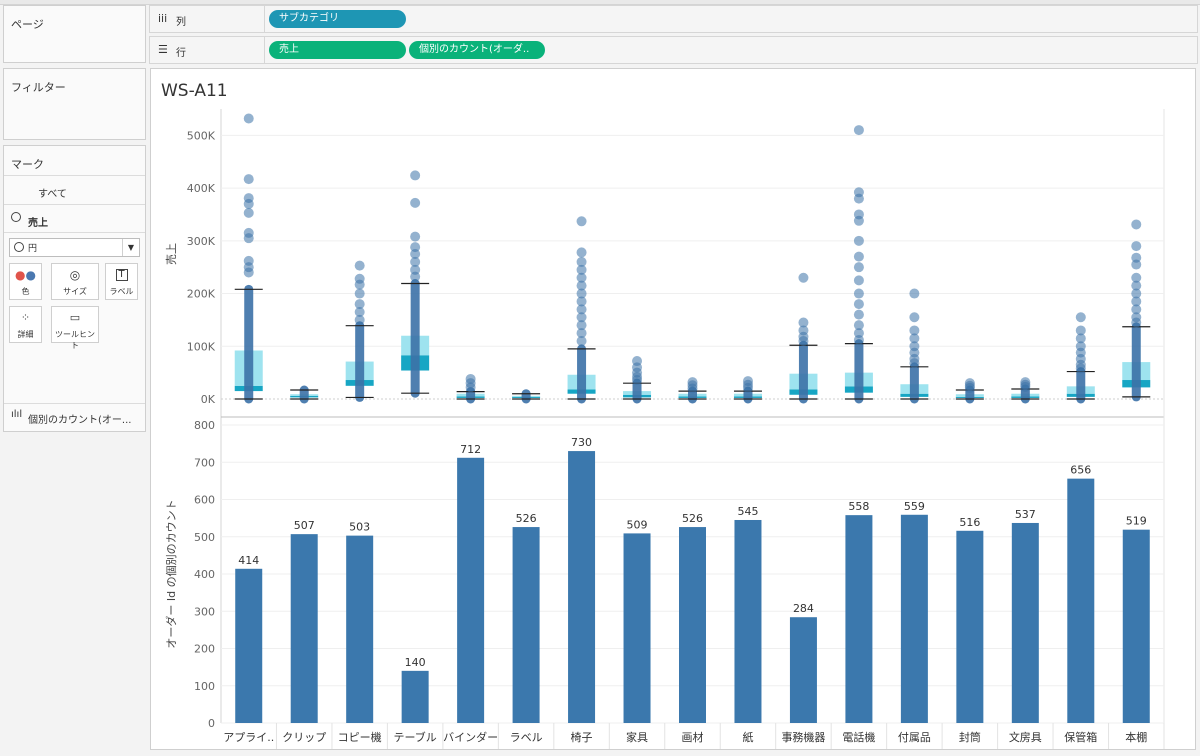 This screenshot has height=756, width=1200. What do you see at coordinates (204, 611) in the screenshot?
I see `y-tick-label-bottom: 300` at bounding box center [204, 611].